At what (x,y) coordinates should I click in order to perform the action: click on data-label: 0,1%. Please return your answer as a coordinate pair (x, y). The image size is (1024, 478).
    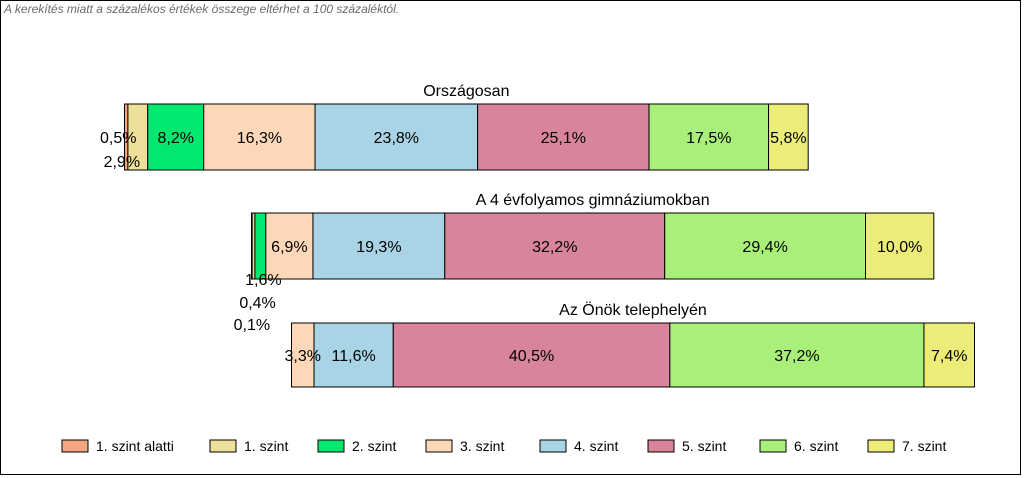
    Looking at the image, I should click on (252, 325).